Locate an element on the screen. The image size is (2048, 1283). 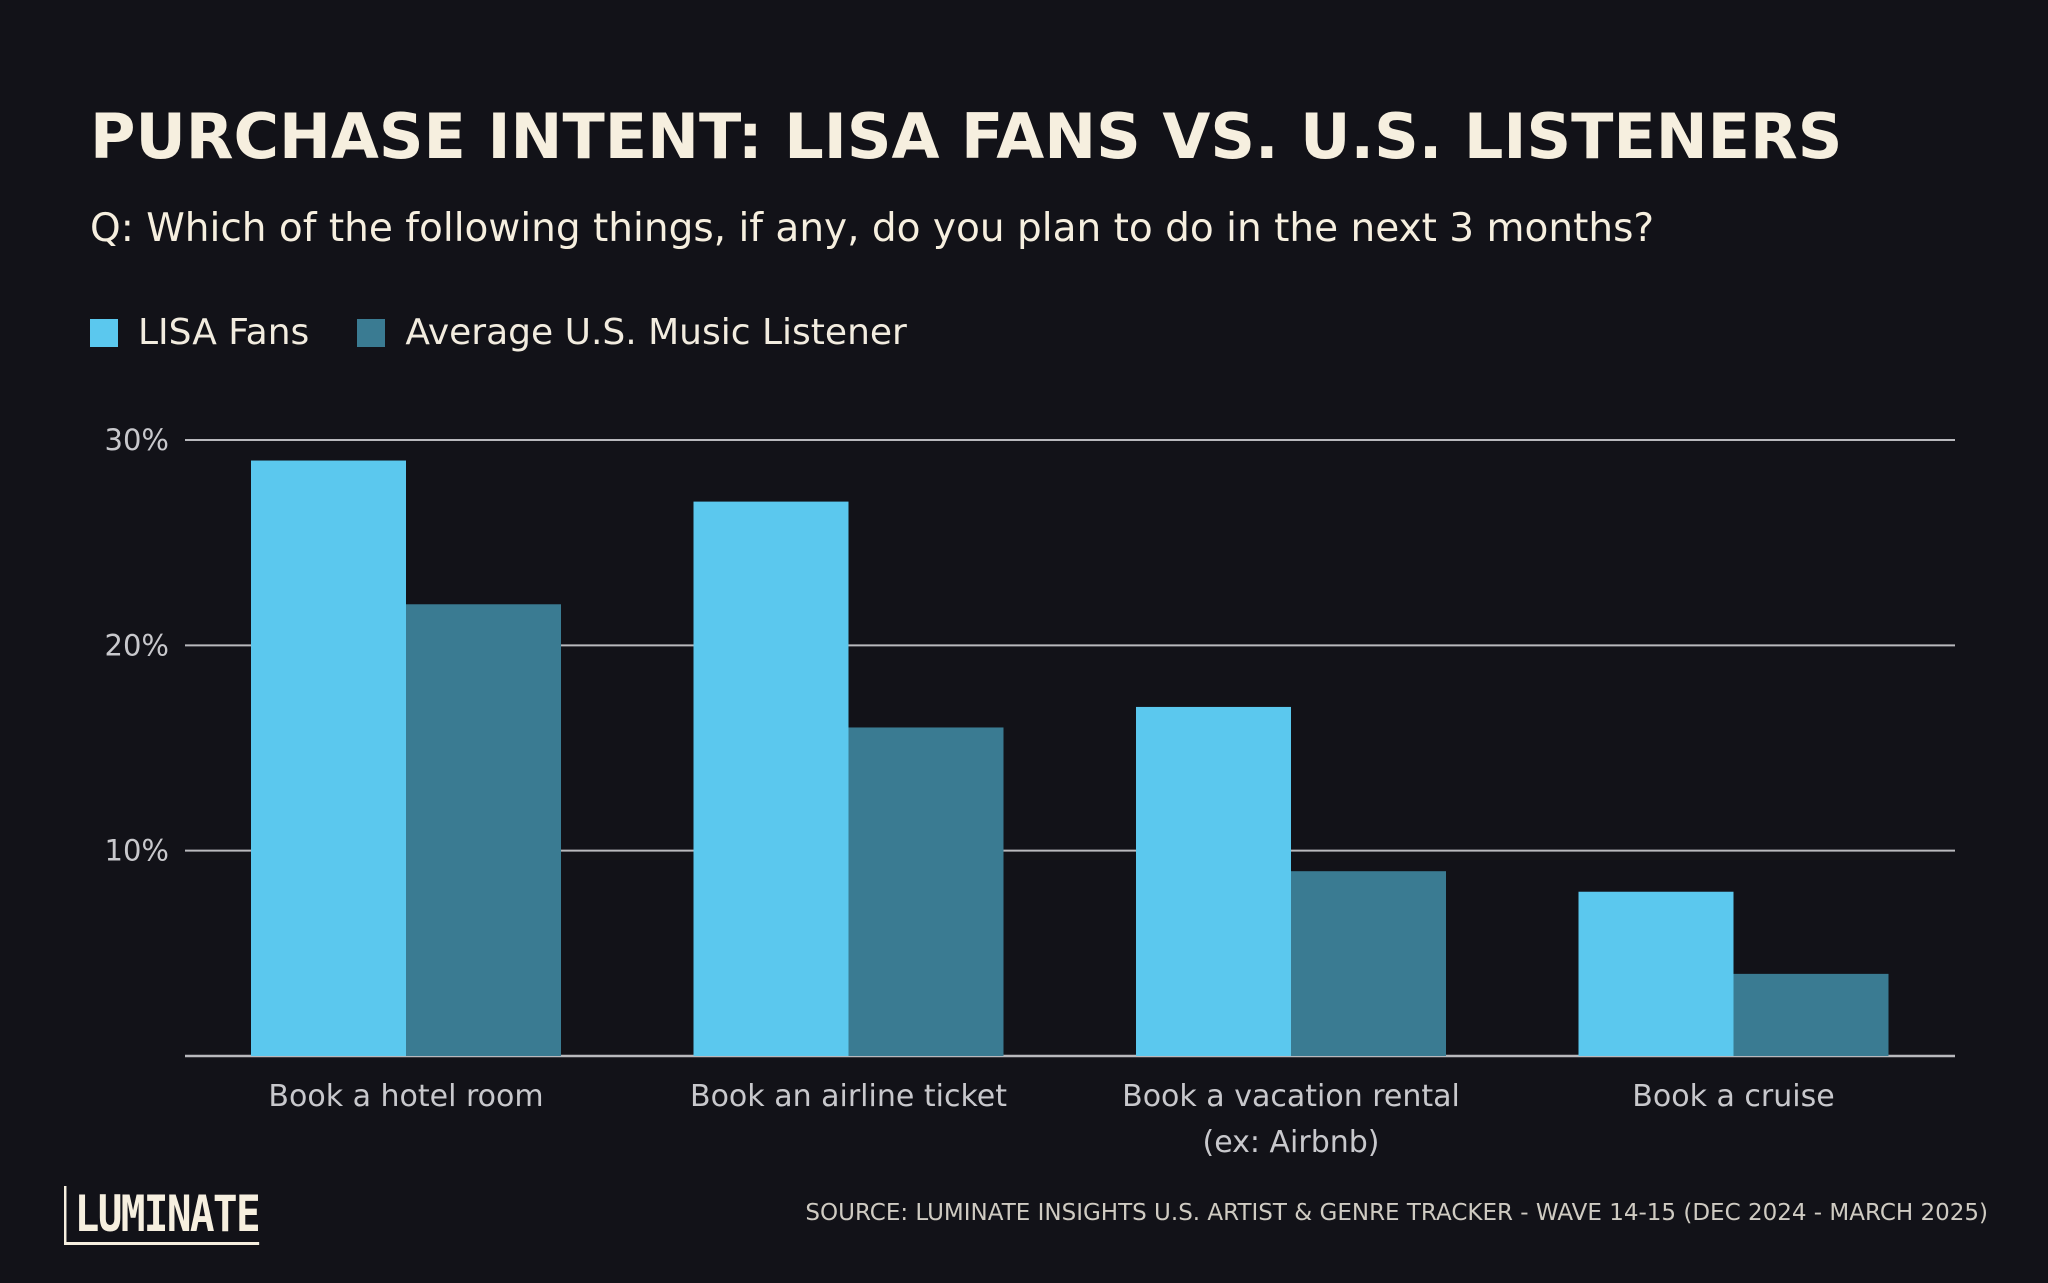
x-category-label-2-line-1: (ex: Airbnb) is located at coordinates (1290, 1142).